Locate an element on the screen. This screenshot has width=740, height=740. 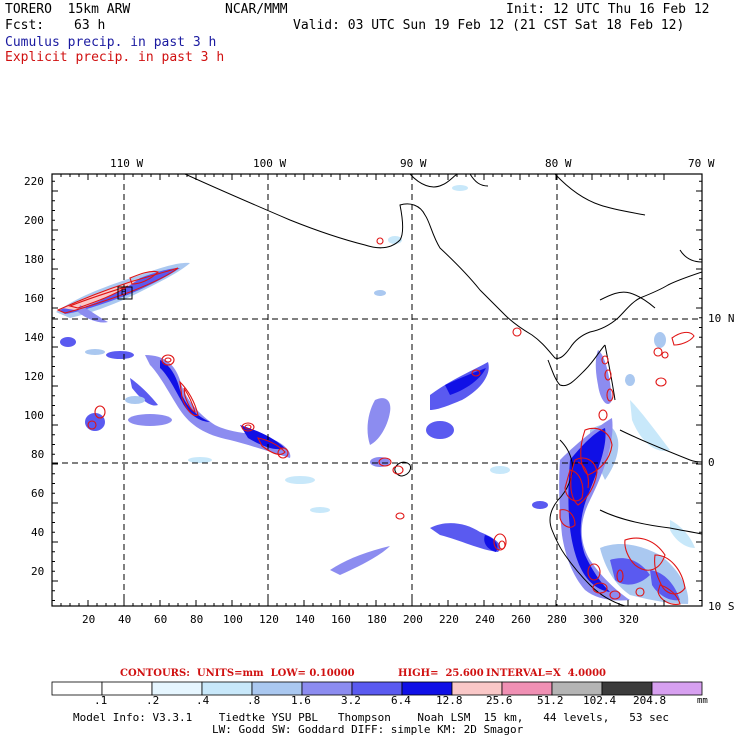
field-explicit-label: Explicit precip. in past 3 h is located at coordinates (115, 57).